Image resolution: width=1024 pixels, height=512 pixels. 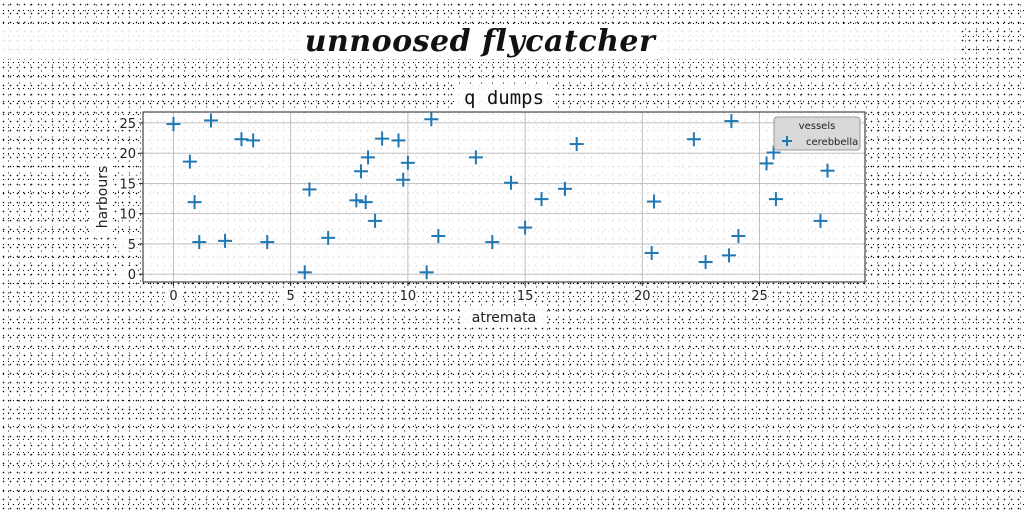 I want to click on x-tick-label: 25, so click(x=759, y=296).